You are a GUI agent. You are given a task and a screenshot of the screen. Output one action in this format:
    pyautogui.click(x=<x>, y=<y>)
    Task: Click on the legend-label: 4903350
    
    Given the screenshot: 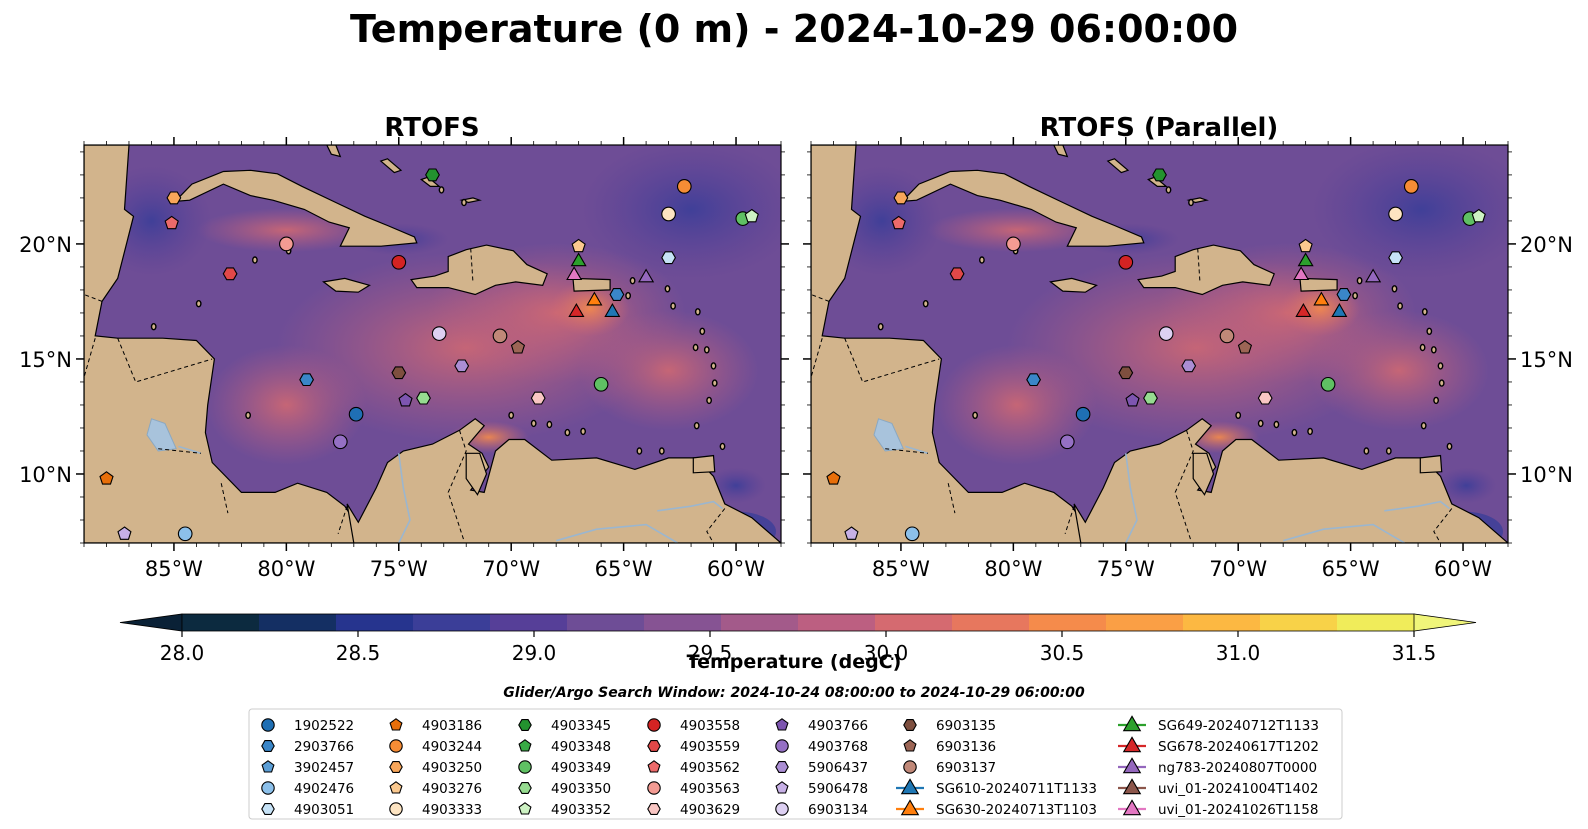 What is the action you would take?
    pyautogui.click(x=581, y=789)
    